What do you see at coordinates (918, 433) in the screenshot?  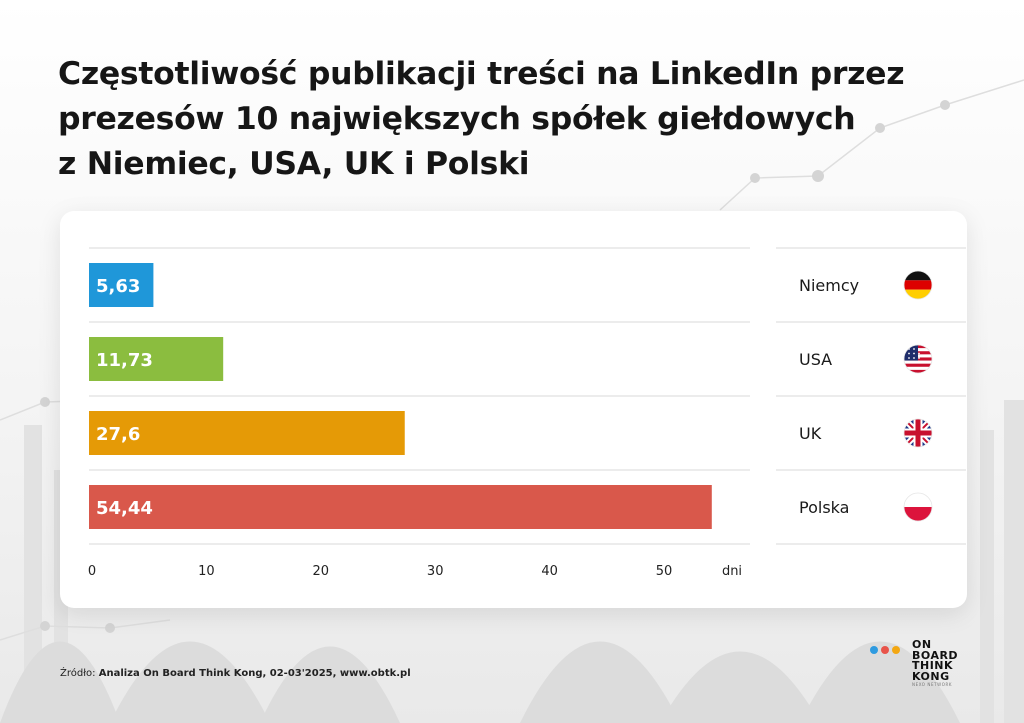 I see `flag-uk-icon` at bounding box center [918, 433].